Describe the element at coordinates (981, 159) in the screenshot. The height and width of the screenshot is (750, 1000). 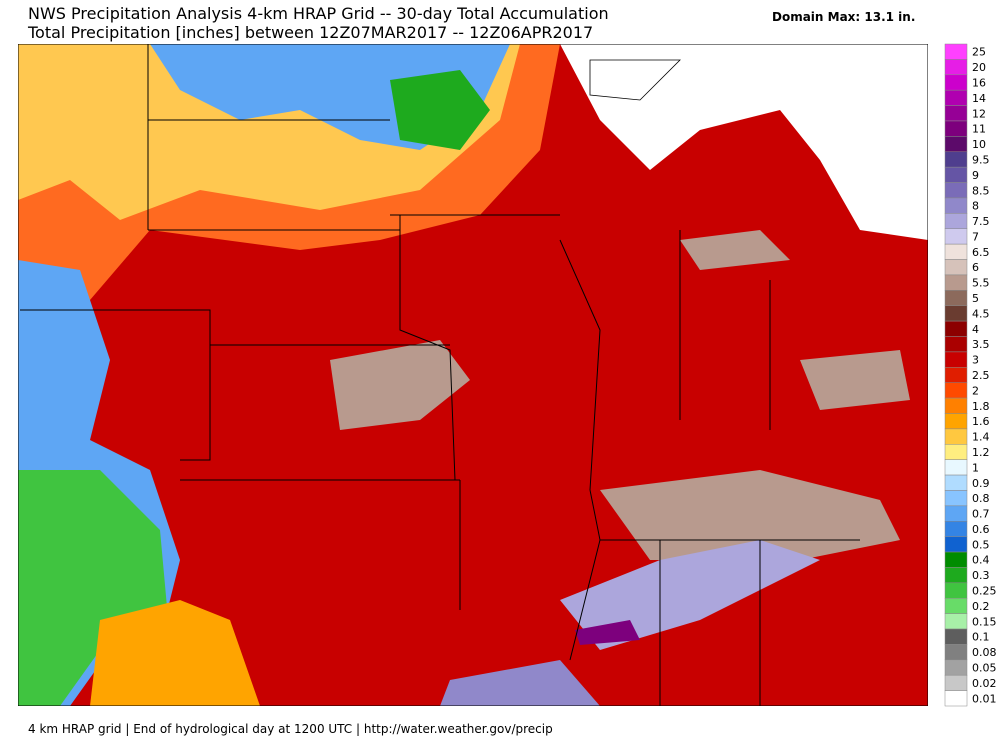
I see `legend-label: 9.5` at that location.